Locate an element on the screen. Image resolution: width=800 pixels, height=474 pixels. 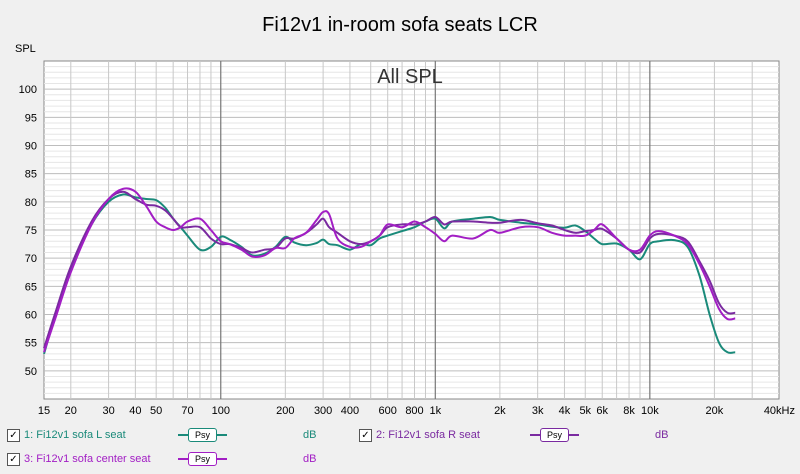
x-tick-label: 6k is located at coordinates (602, 411).